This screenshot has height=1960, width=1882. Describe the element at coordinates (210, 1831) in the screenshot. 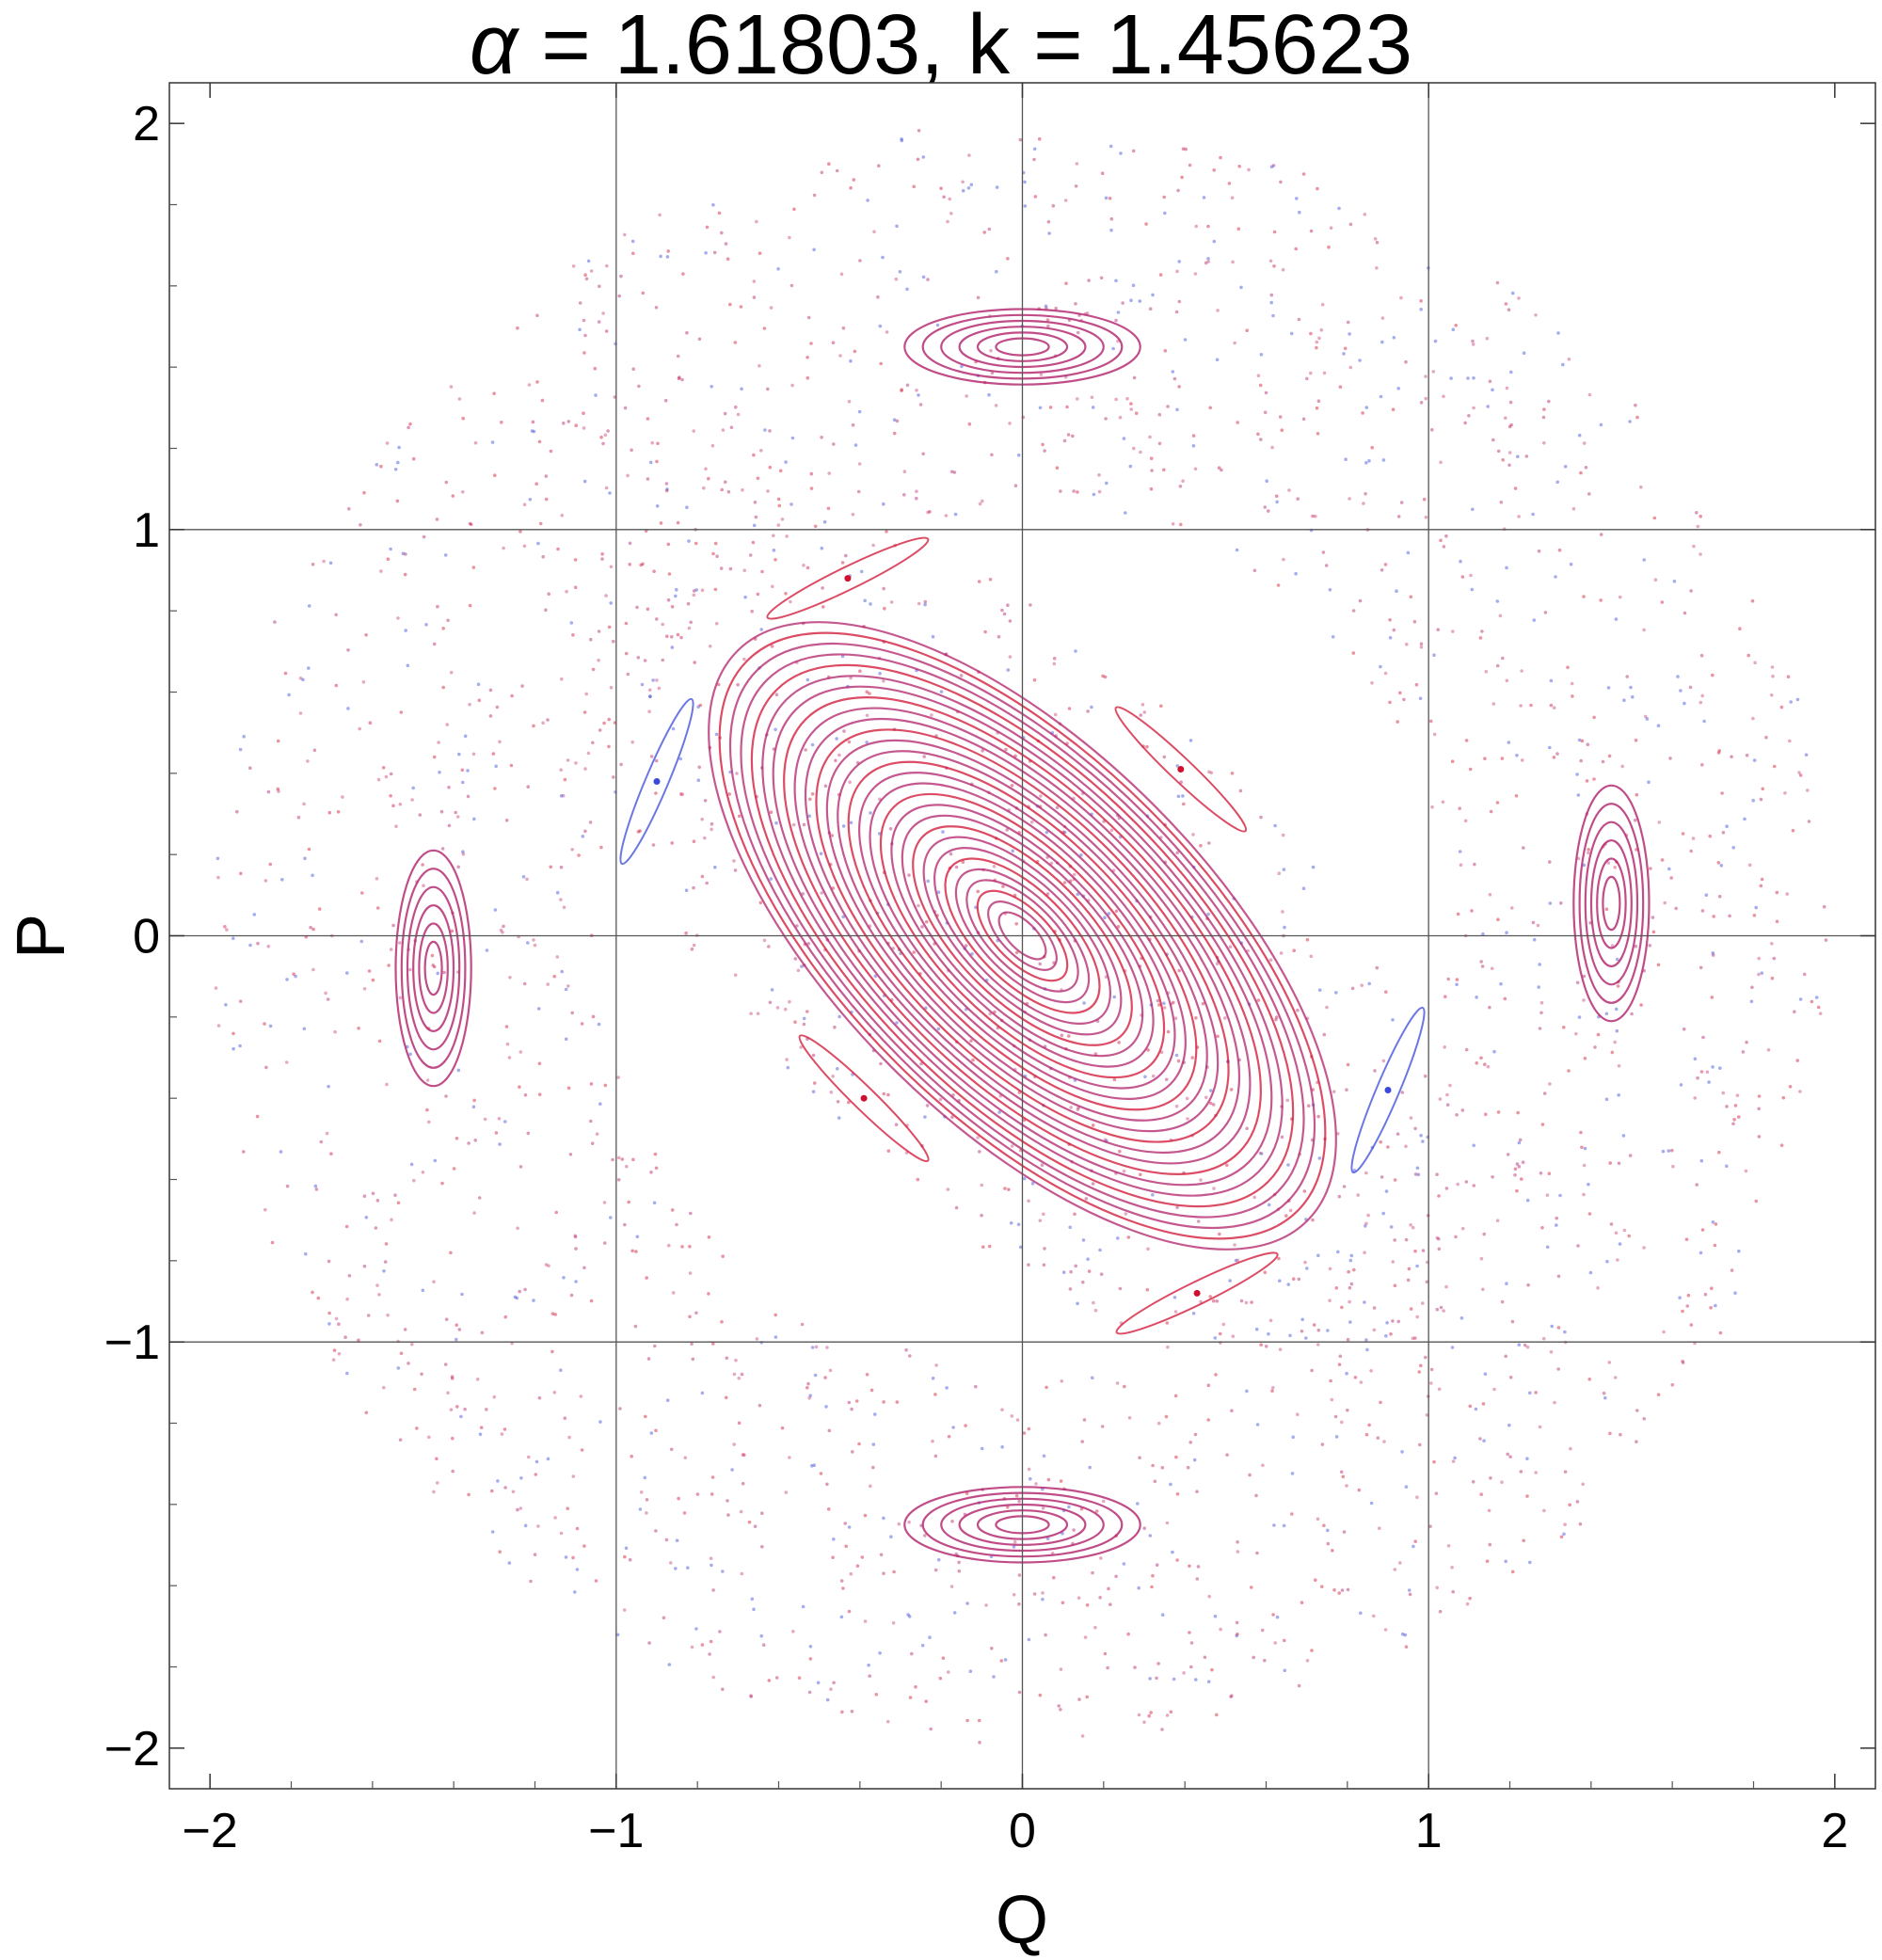

I see `x-tick-label--2: −2` at that location.